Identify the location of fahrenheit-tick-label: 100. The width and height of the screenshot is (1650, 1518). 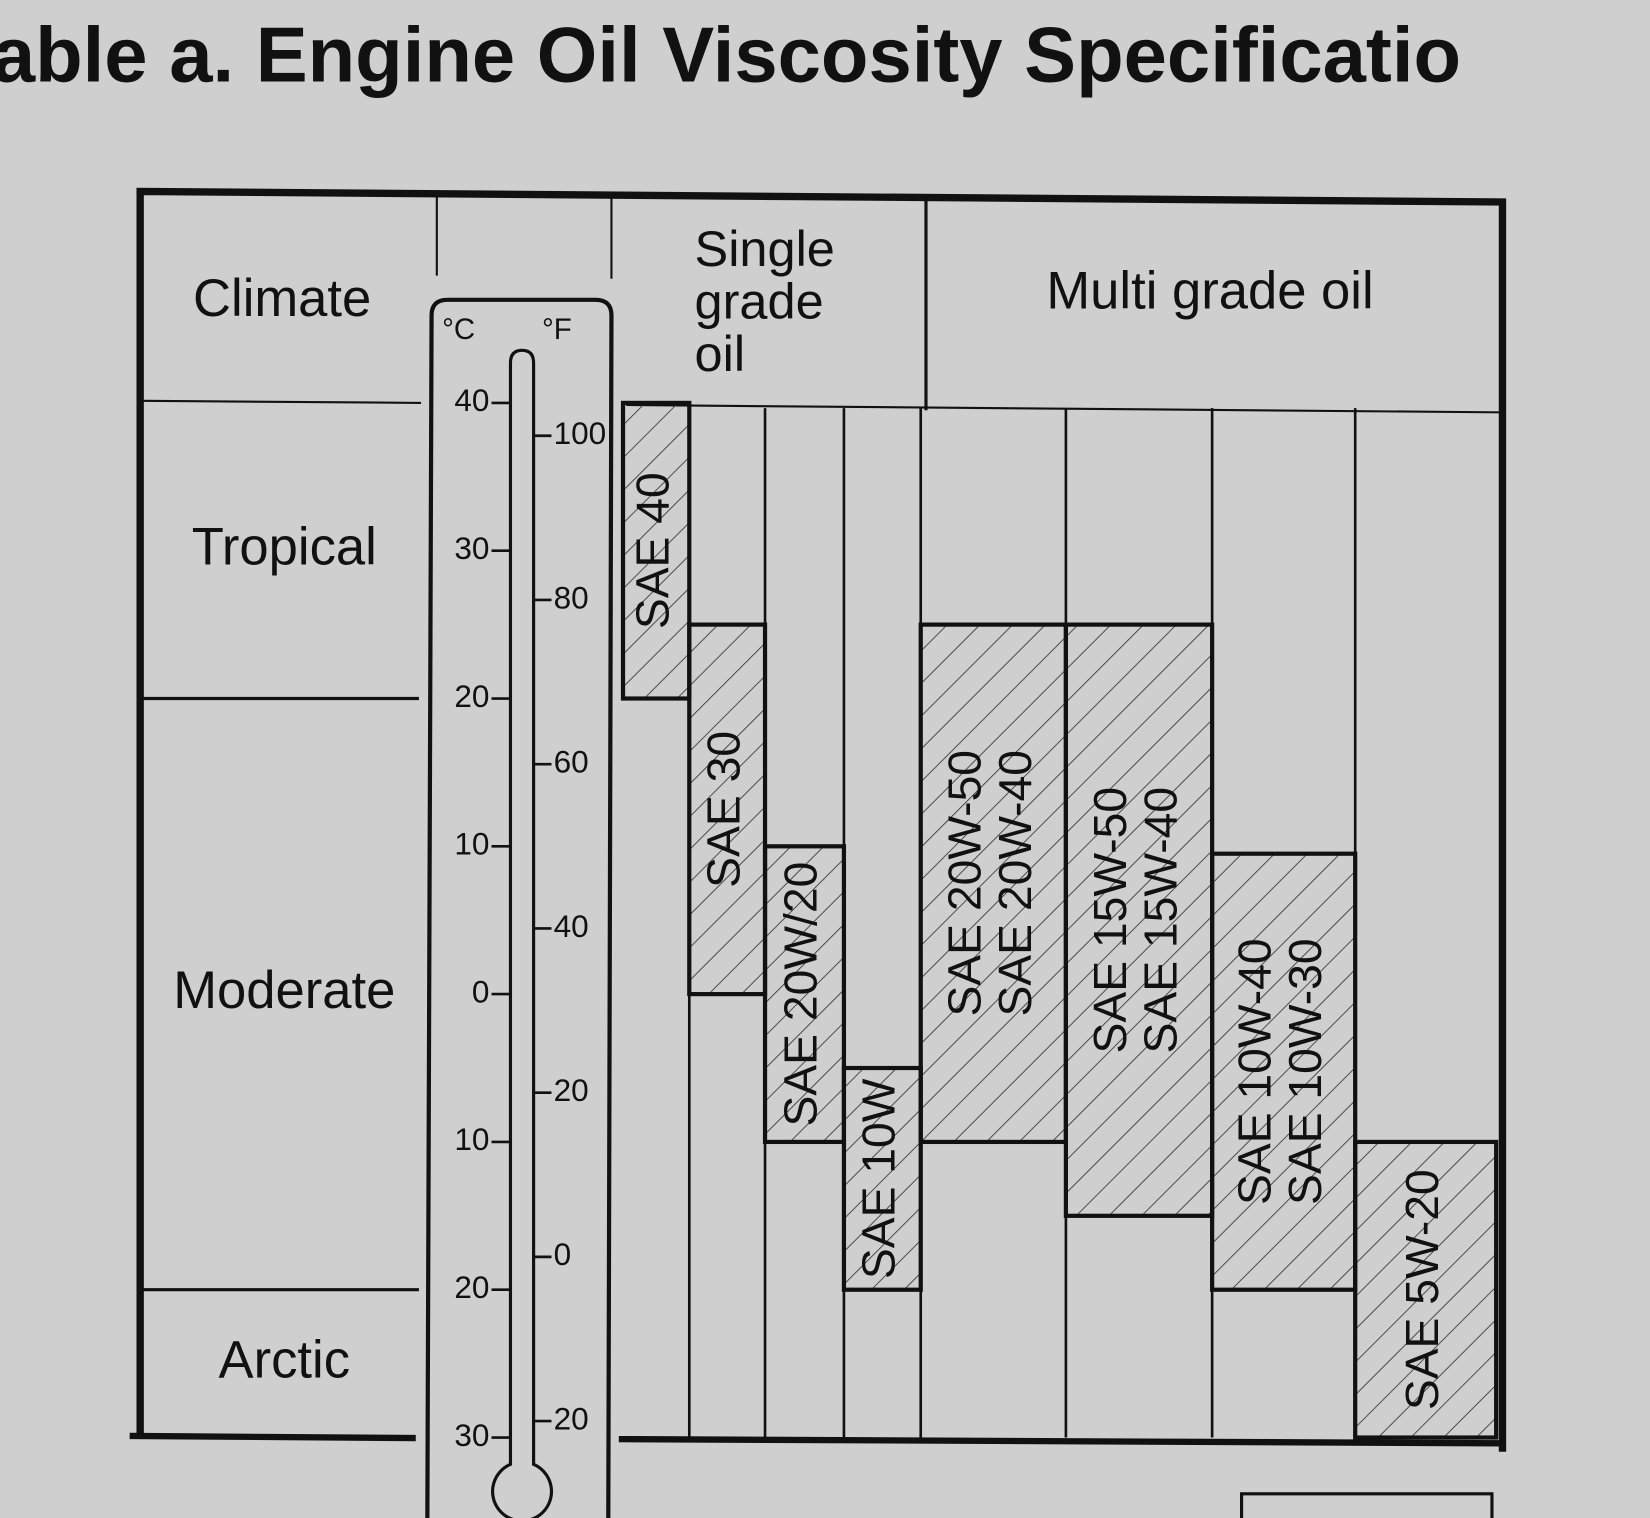
(580, 433).